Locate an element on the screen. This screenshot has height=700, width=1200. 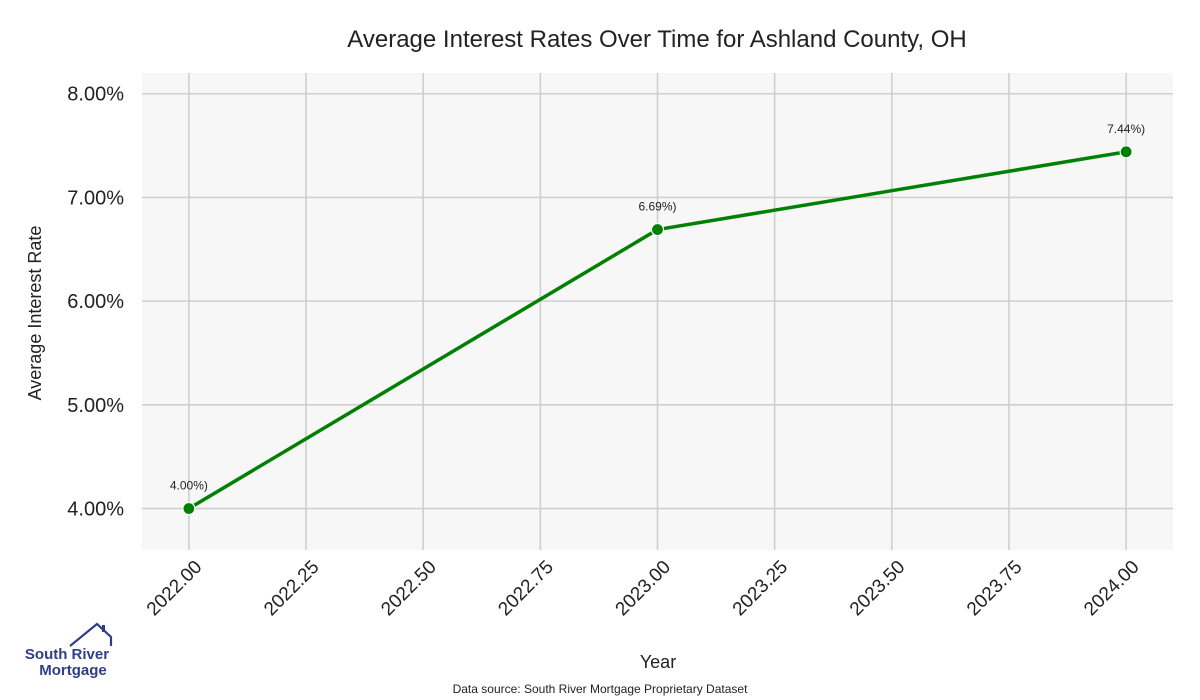
y-tick-label: 8.00% is located at coordinates (95, 95).